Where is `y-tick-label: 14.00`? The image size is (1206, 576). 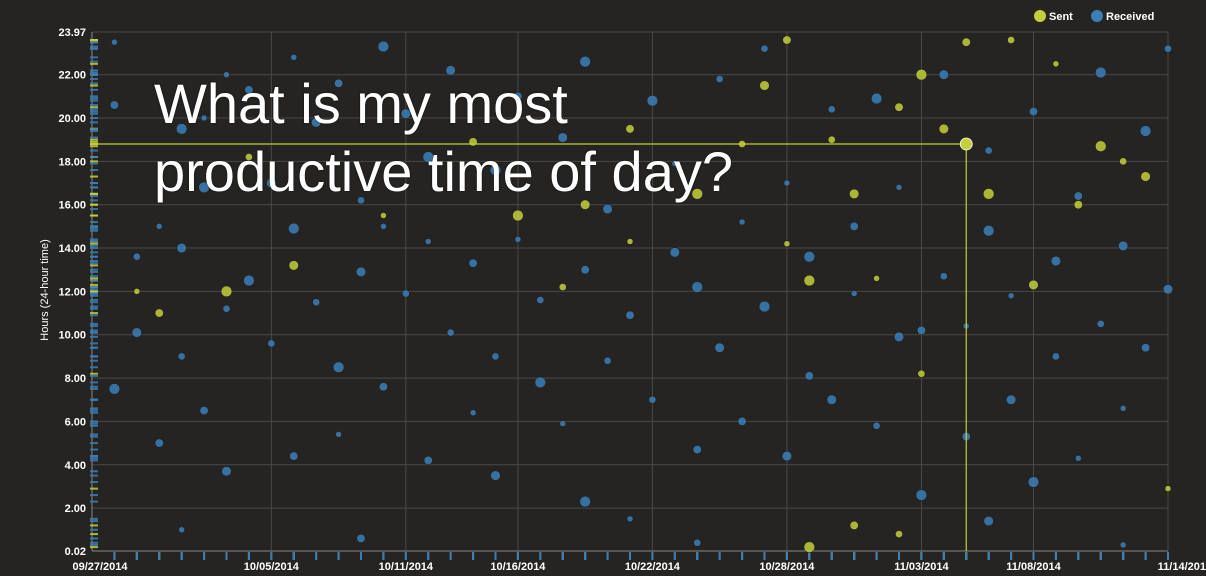 y-tick-label: 14.00 is located at coordinates (72, 249).